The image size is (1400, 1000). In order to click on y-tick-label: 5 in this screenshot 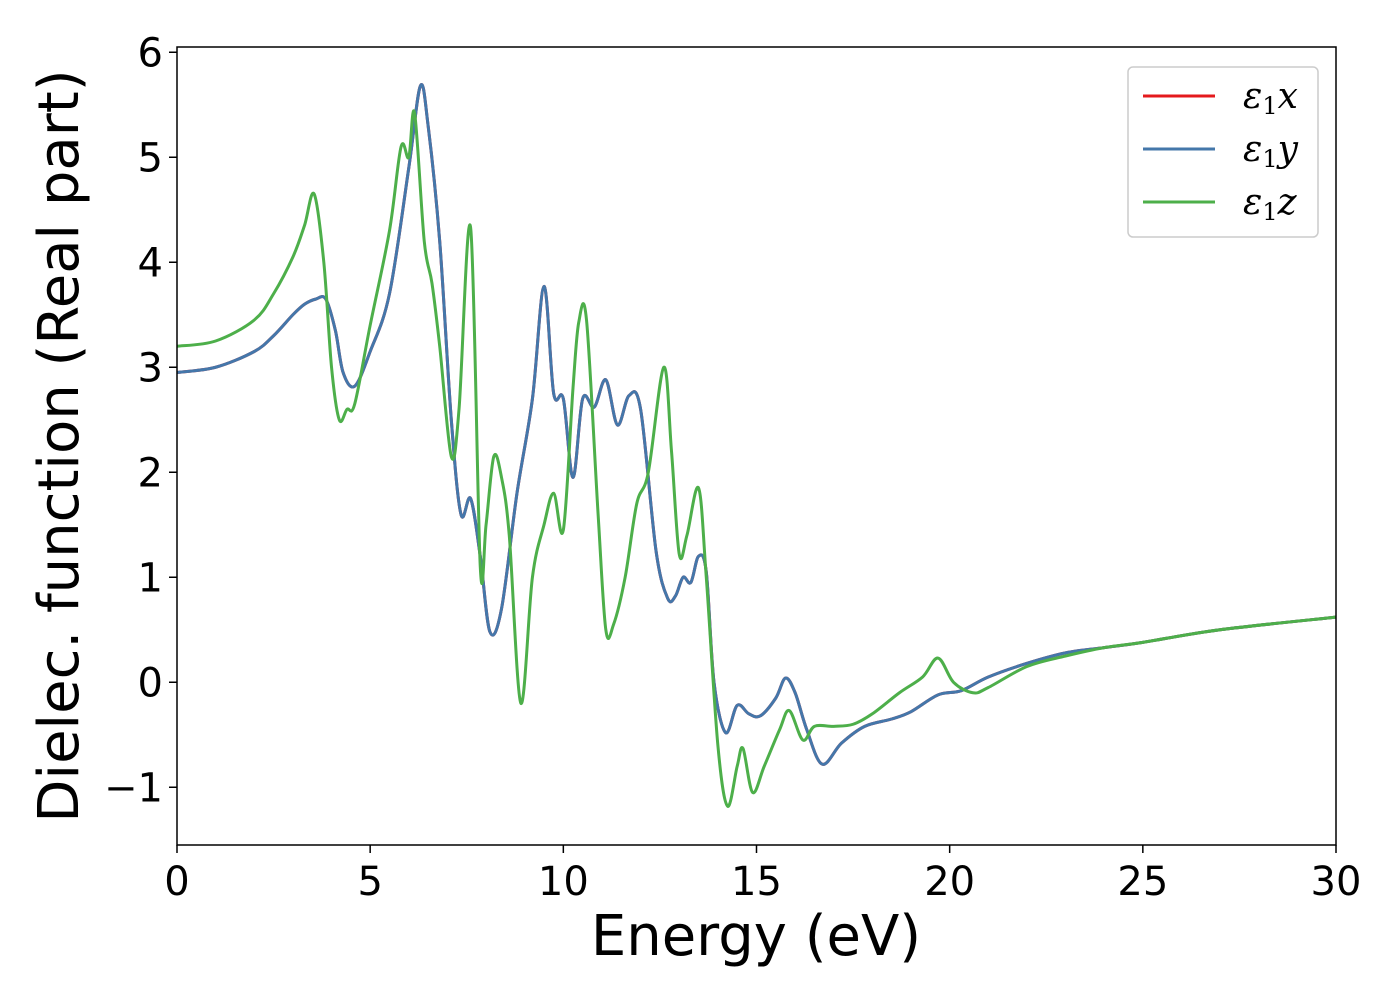, I will do `click(150, 158)`.